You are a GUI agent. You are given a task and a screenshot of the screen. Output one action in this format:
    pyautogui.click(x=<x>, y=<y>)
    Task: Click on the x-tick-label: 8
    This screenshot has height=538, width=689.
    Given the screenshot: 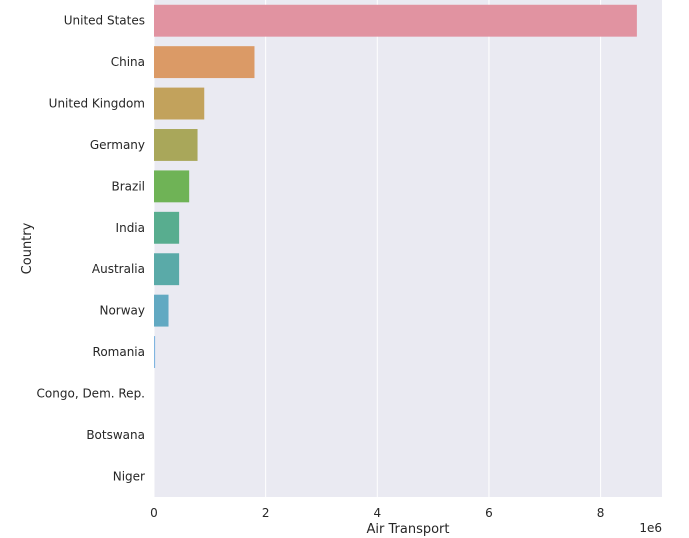 What is the action you would take?
    pyautogui.click(x=601, y=513)
    